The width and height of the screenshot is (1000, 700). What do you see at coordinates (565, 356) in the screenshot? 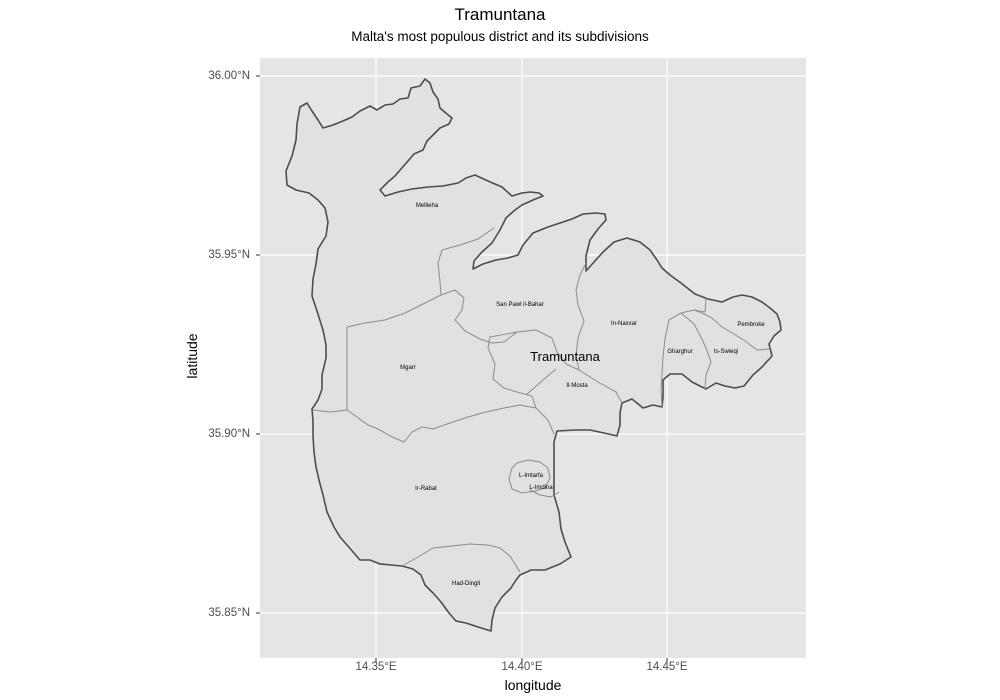
I see `district-label: Tramuntana` at bounding box center [565, 356].